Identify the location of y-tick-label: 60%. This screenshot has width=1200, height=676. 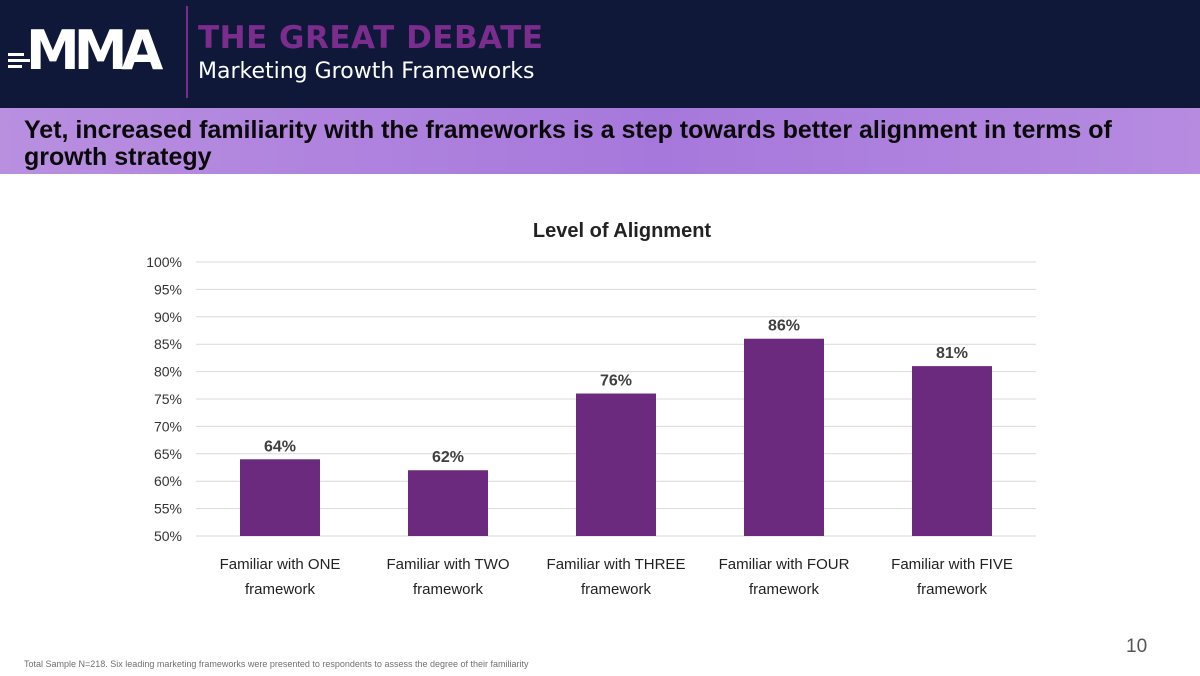
(168, 481).